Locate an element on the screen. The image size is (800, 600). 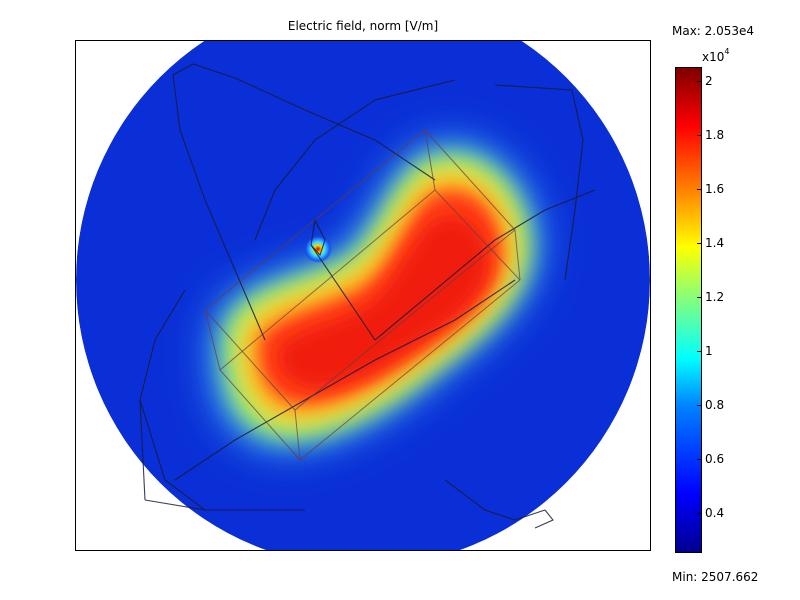
colorbar-tick-label: 0.6 is located at coordinates (715, 458).